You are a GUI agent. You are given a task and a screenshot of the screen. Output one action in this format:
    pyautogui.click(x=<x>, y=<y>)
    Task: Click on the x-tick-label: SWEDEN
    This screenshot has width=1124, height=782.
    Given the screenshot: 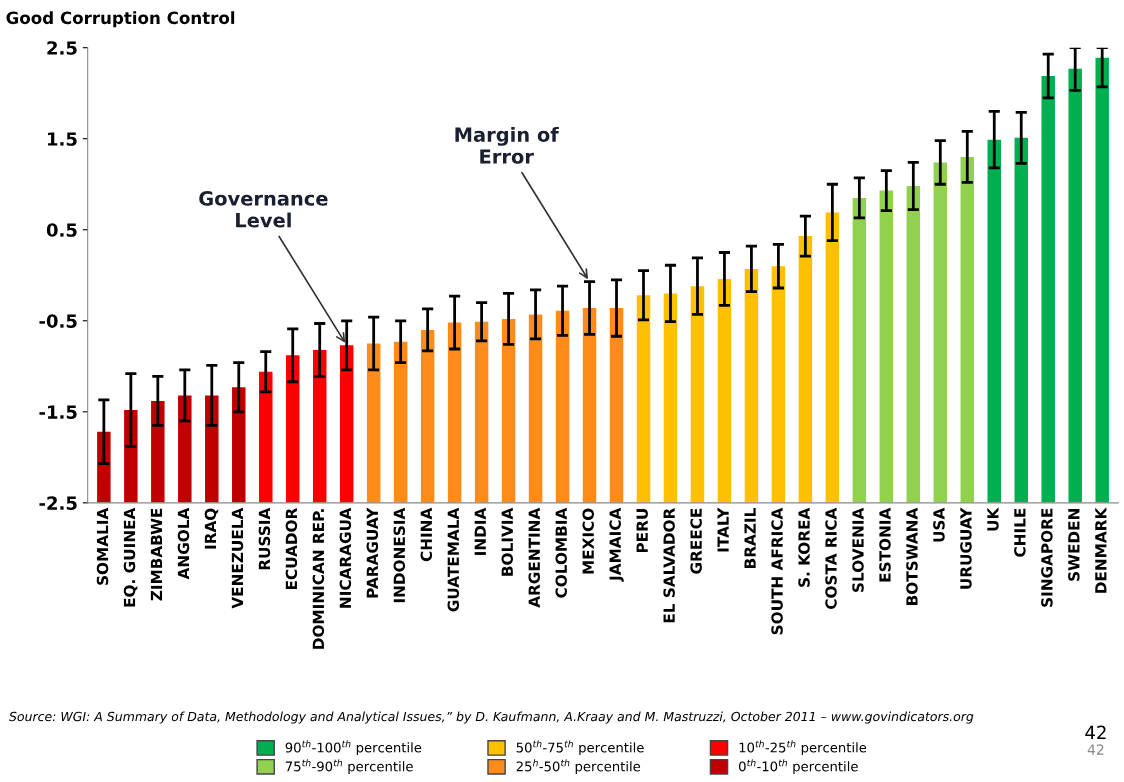 What is the action you would take?
    pyautogui.click(x=1074, y=545)
    